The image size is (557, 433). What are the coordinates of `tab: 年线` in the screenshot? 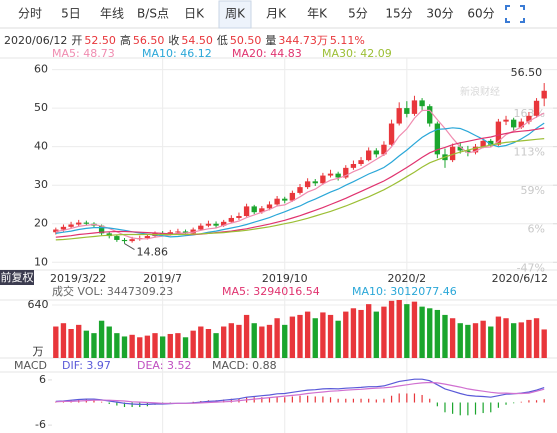 It's located at (112, 14).